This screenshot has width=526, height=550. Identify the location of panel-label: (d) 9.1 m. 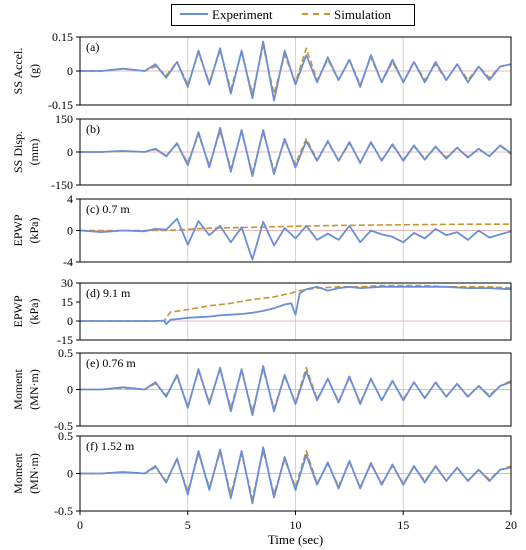
(108, 293).